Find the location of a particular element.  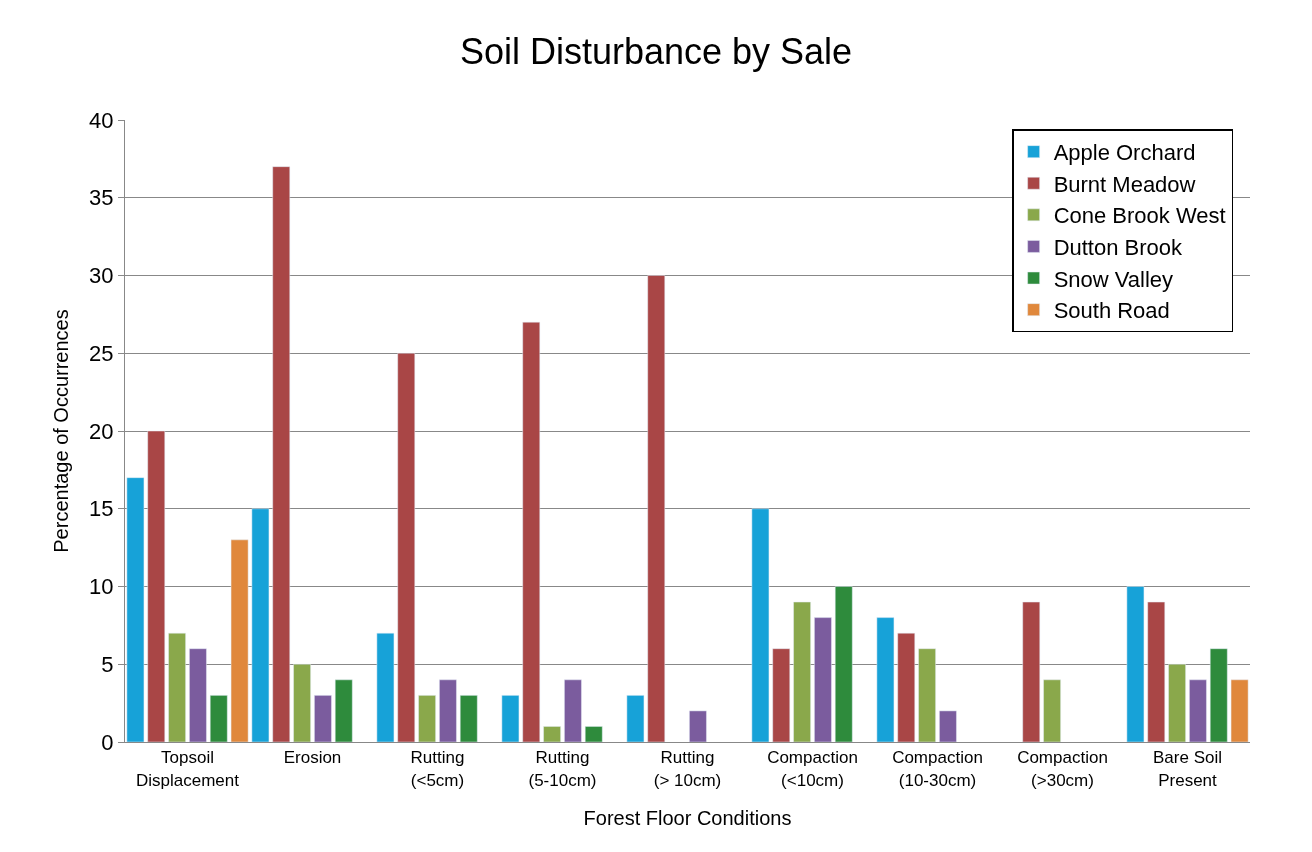

x-tick-label: Rutting (<5cm) is located at coordinates (437, 769).